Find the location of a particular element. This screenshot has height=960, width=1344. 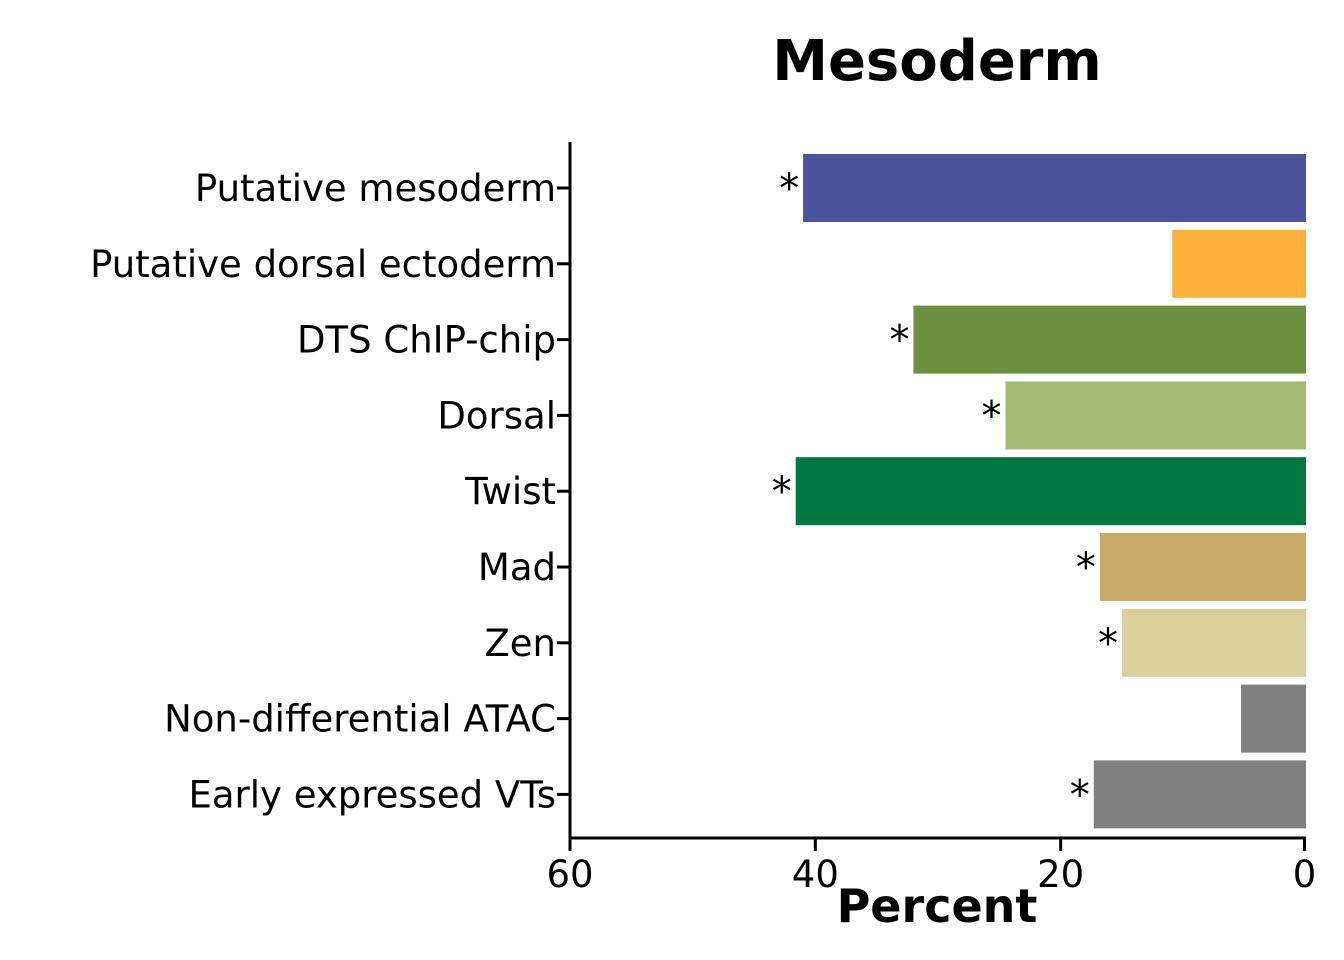

x-axis: 60 40 20 0 is located at coordinates (931, 866).